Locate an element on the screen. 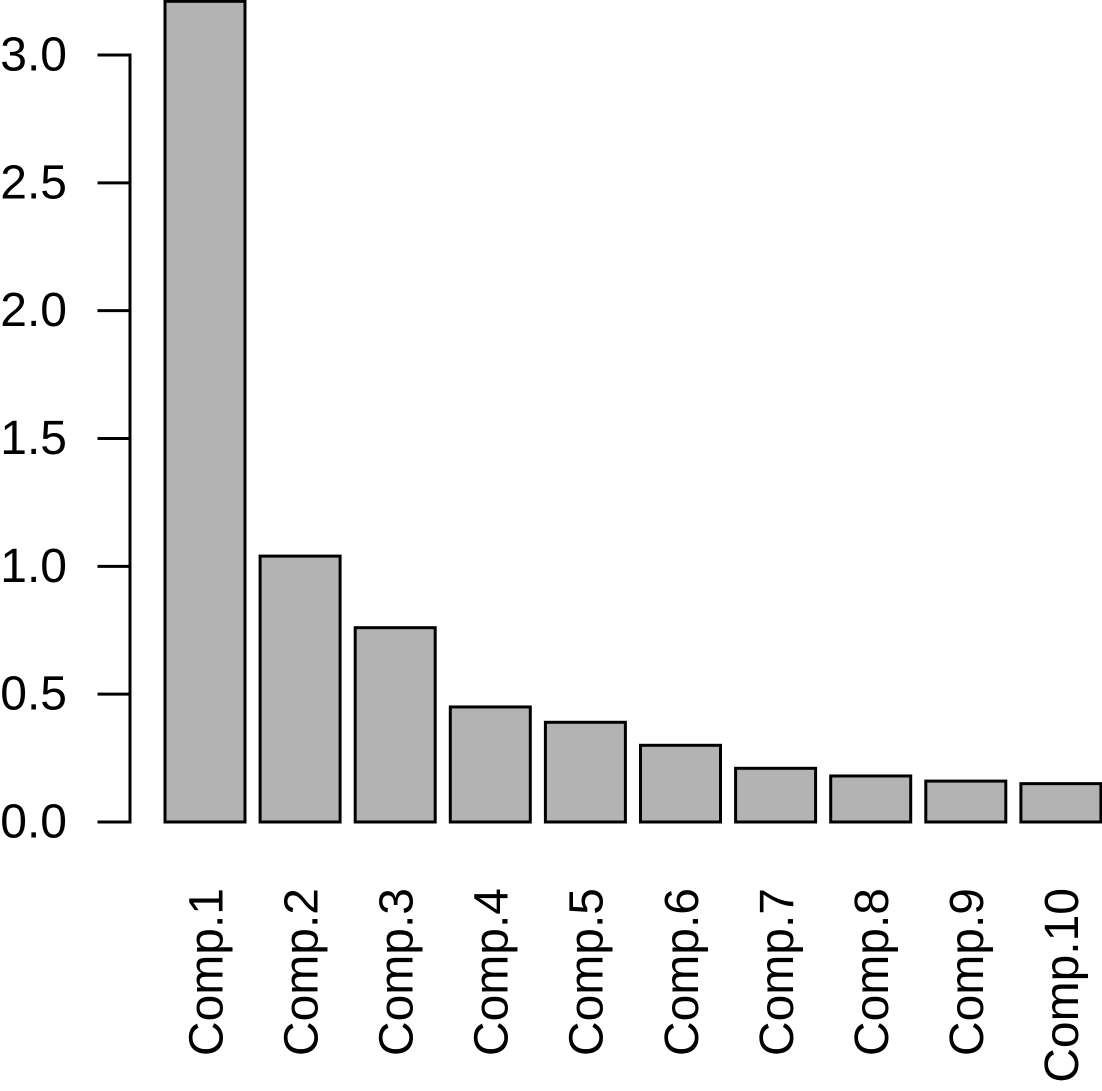 This screenshot has height=1091, width=1102. y-axis-tick-label: 0.0 is located at coordinates (33, 822).